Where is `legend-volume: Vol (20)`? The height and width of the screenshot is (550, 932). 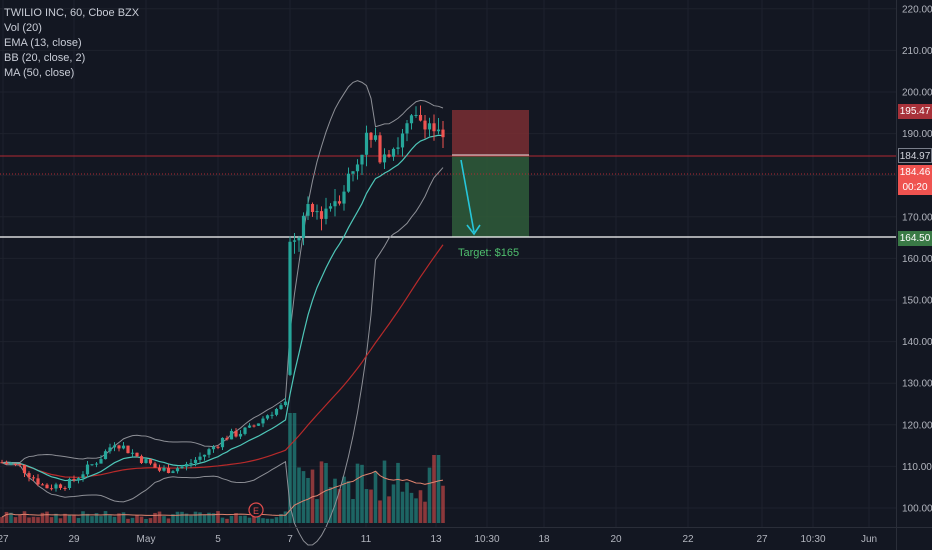 legend-volume: Vol (20) is located at coordinates (23, 28).